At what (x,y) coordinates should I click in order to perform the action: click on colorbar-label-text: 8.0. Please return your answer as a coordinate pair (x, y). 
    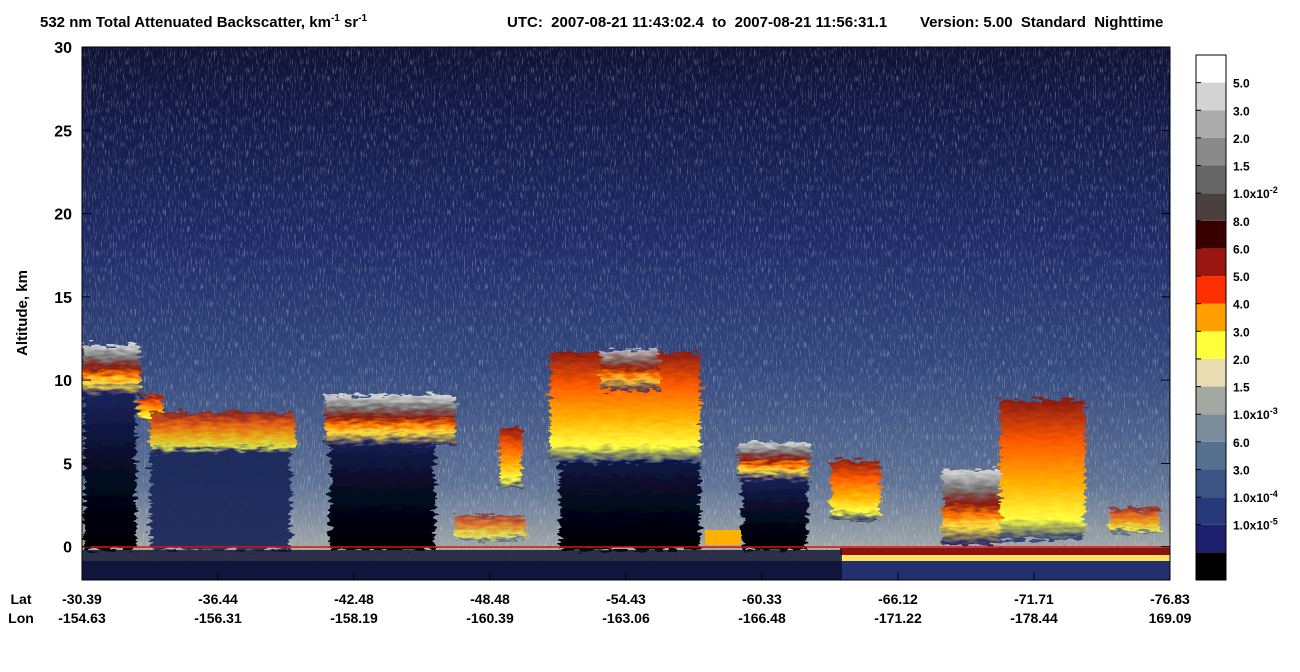
    Looking at the image, I should click on (1241, 222).